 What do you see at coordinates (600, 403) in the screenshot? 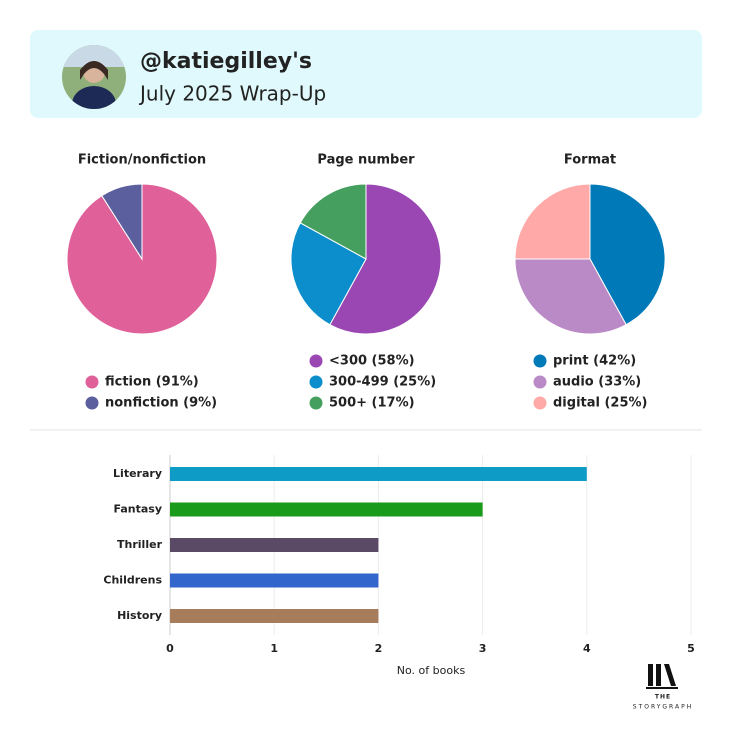
I see `legend-label: digital (25%)` at bounding box center [600, 403].